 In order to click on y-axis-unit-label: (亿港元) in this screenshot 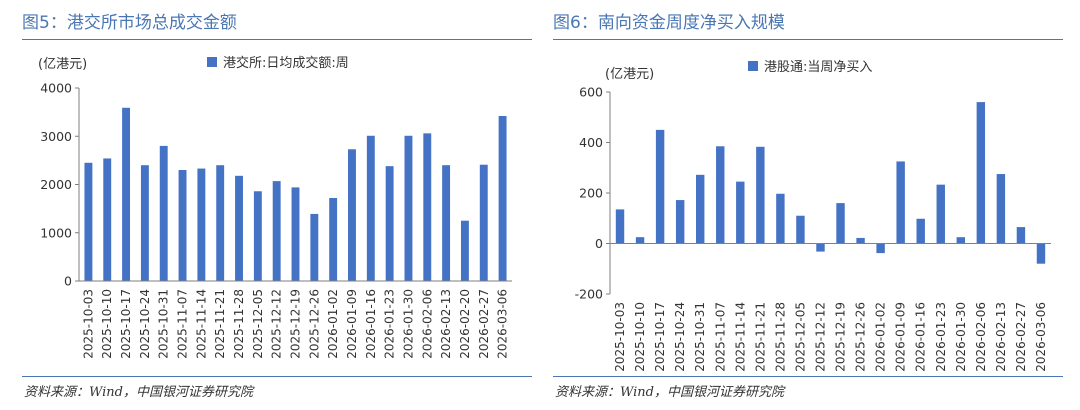, I will do `click(629, 74)`.